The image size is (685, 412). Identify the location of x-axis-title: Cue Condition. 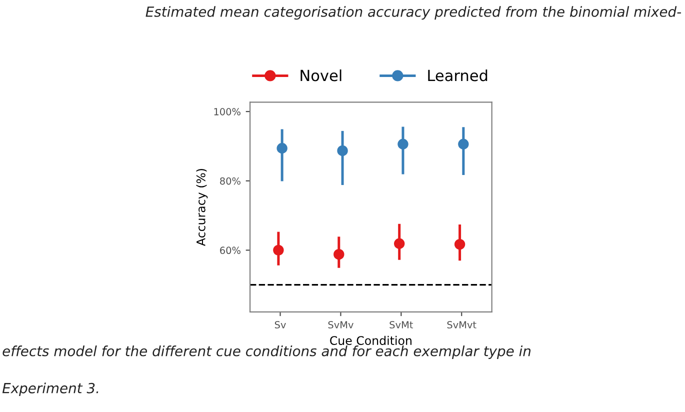
(371, 341).